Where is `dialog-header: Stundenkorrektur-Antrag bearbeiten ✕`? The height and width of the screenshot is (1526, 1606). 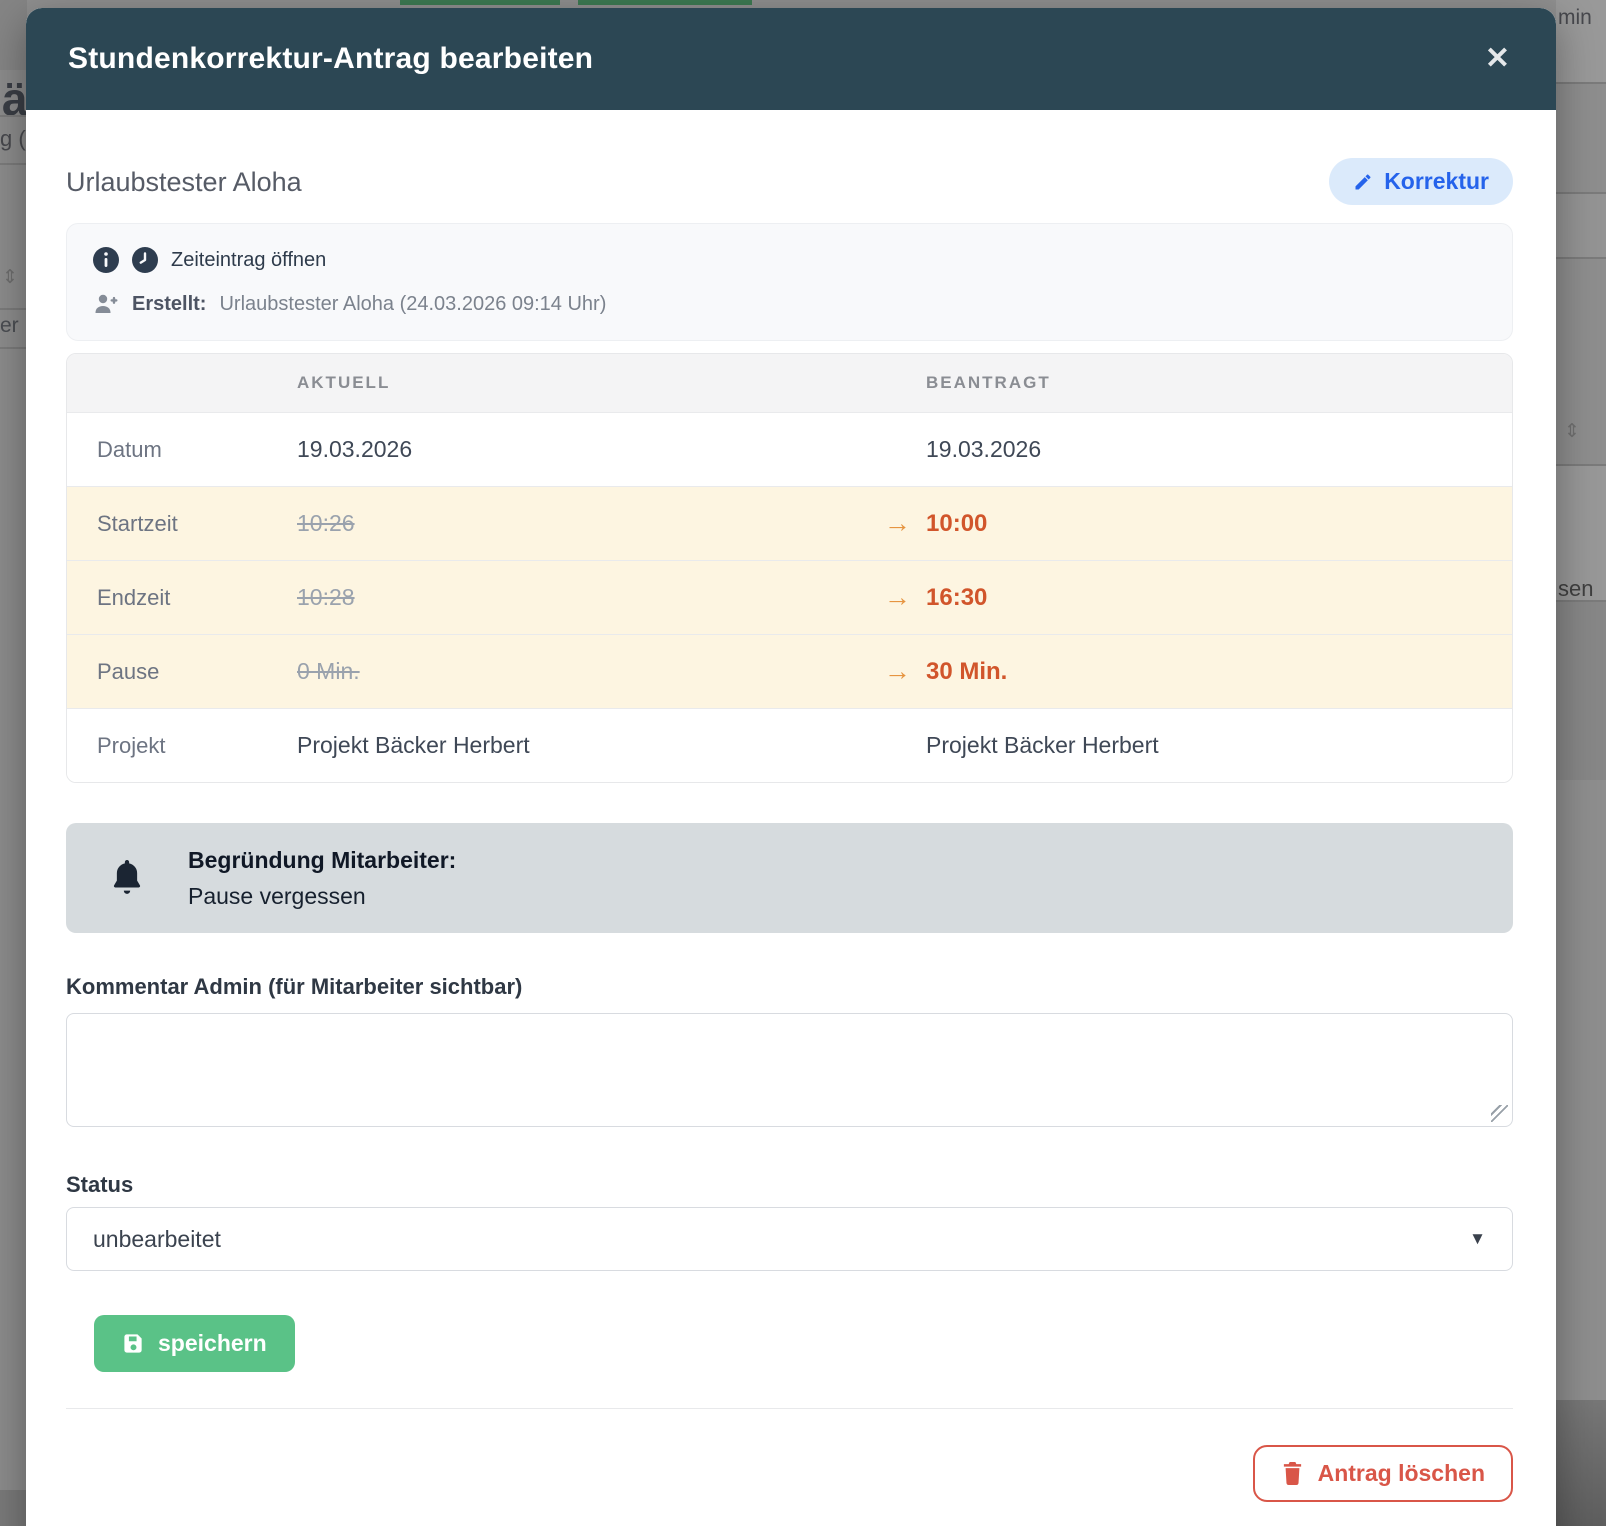
dialog-header: Stundenkorrektur-Antrag bearbeiten ✕ is located at coordinates (791, 59).